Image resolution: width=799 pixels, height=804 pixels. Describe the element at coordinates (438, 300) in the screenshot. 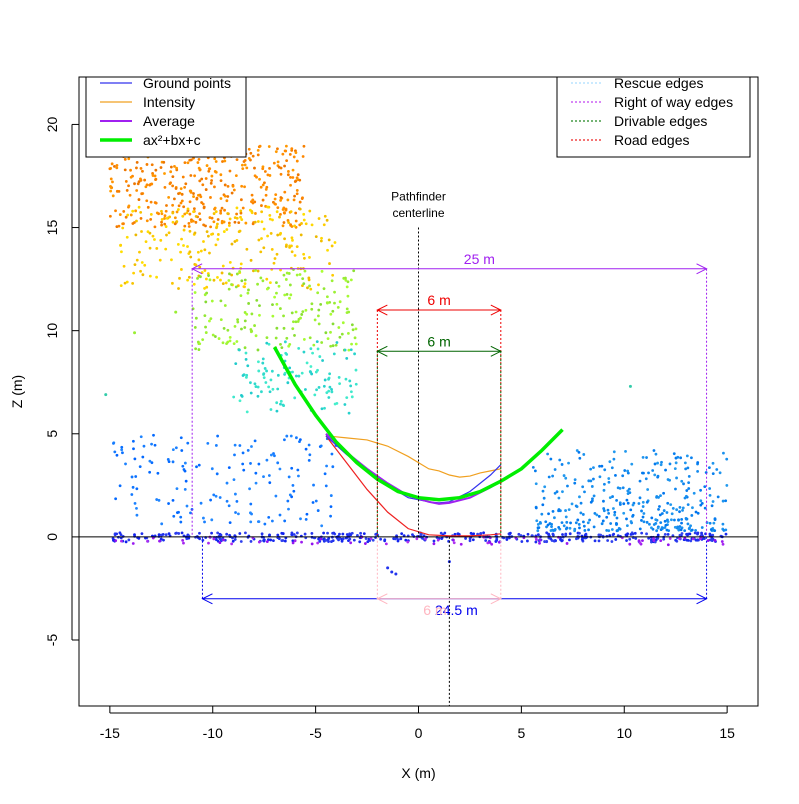

I see `dimension-label: 6 m` at that location.